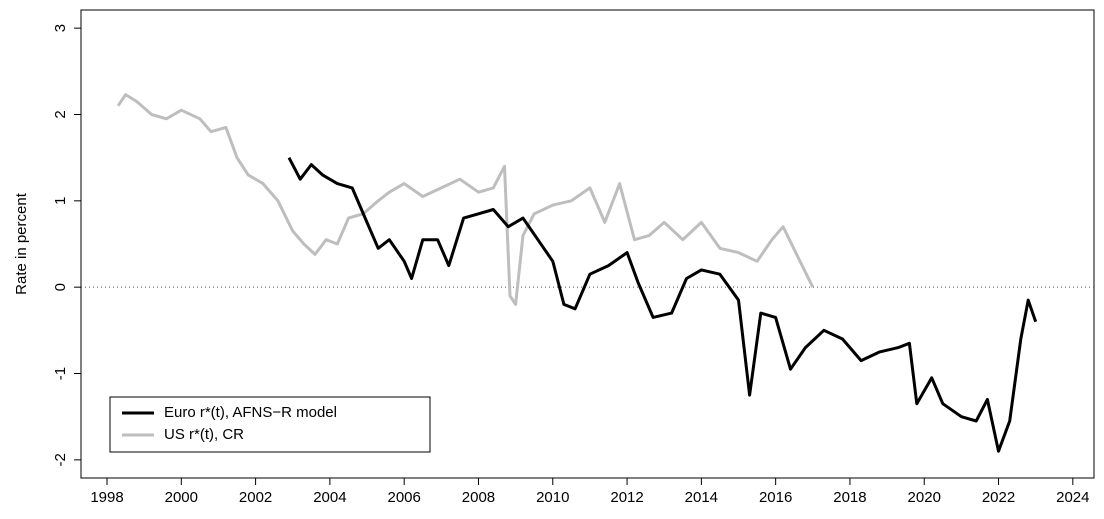 The image size is (1104, 519). What do you see at coordinates (60, 28) in the screenshot?
I see `y-tick-label: 3` at bounding box center [60, 28].